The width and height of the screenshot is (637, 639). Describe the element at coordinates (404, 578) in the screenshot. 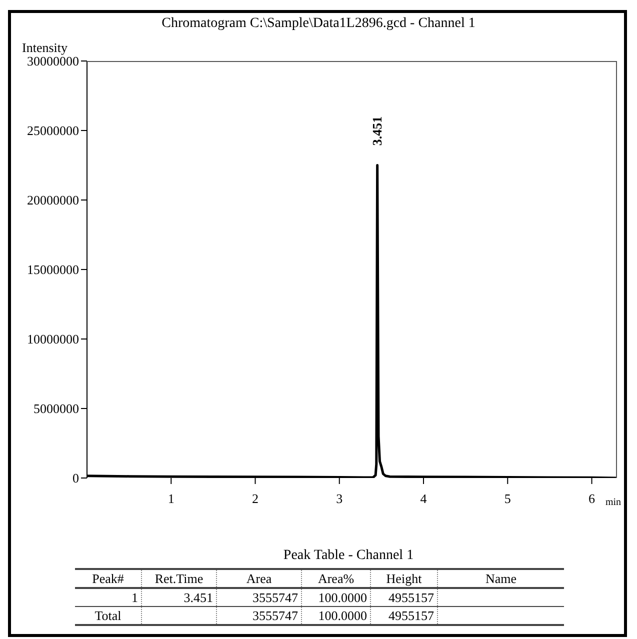

I see `text: Height` at that location.